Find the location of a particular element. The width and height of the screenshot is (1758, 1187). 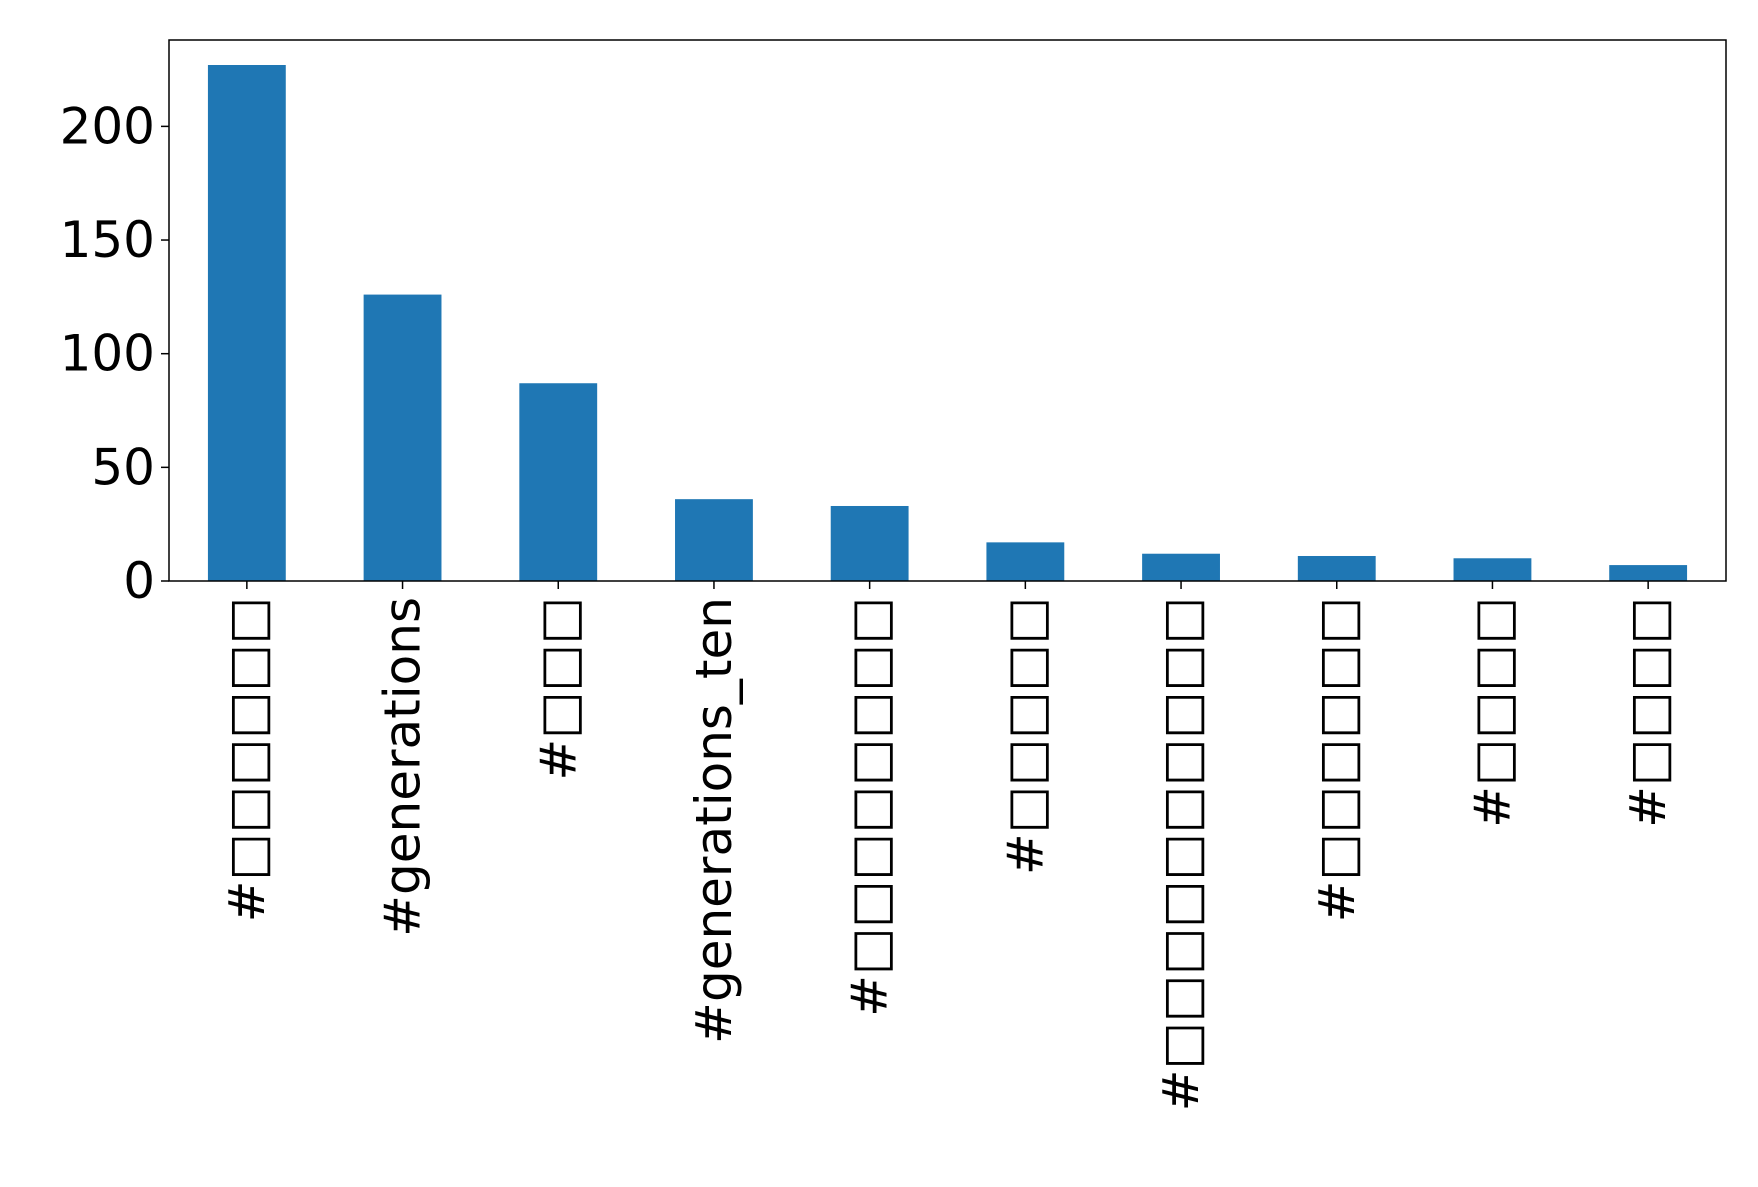

x-tick-label-4: #□□□□□□□□ is located at coordinates (870, 807).